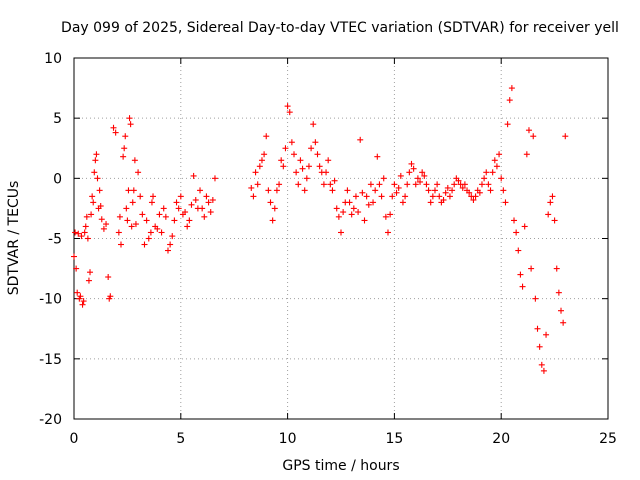 This screenshot has height=480, width=640. I want to click on x-tick-label: 0, so click(74, 439).